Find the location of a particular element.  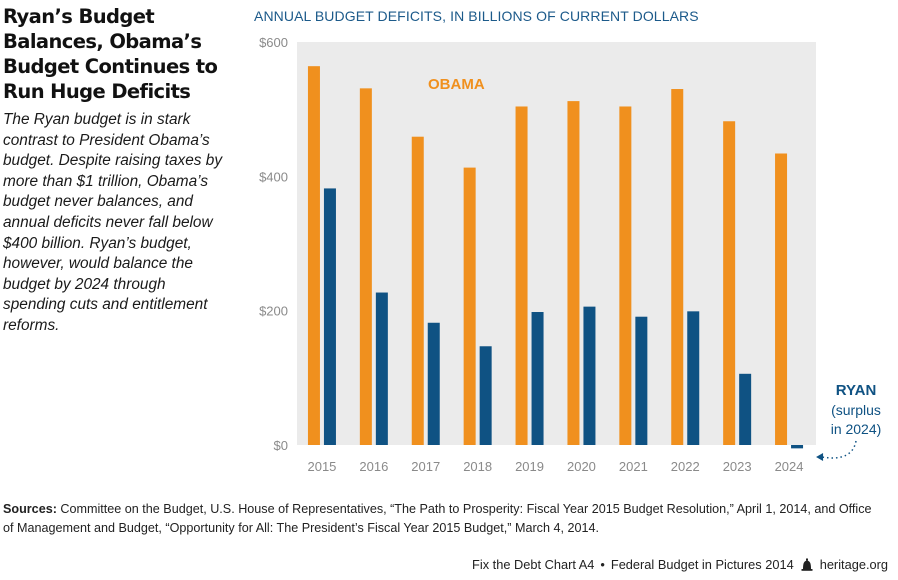

x-tick-label: 2019 is located at coordinates (529, 466).